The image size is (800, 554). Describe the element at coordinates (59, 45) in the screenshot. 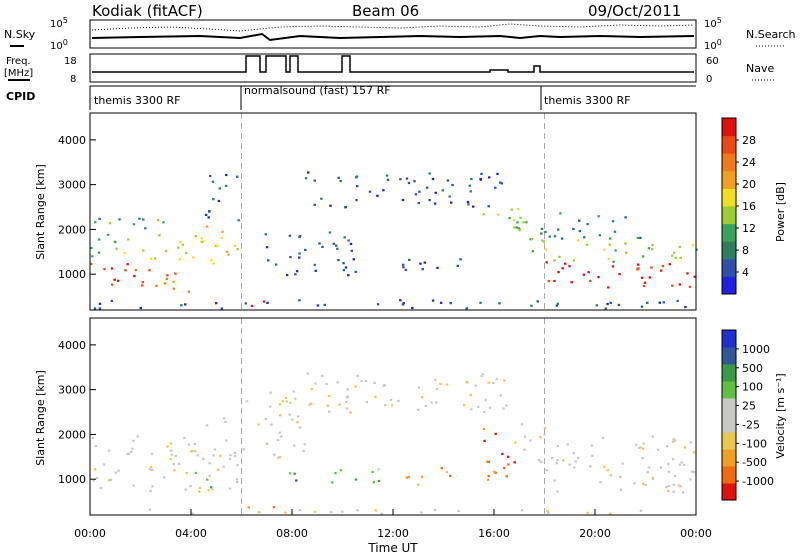

I see `nsky-tick-bottom: 100` at that location.